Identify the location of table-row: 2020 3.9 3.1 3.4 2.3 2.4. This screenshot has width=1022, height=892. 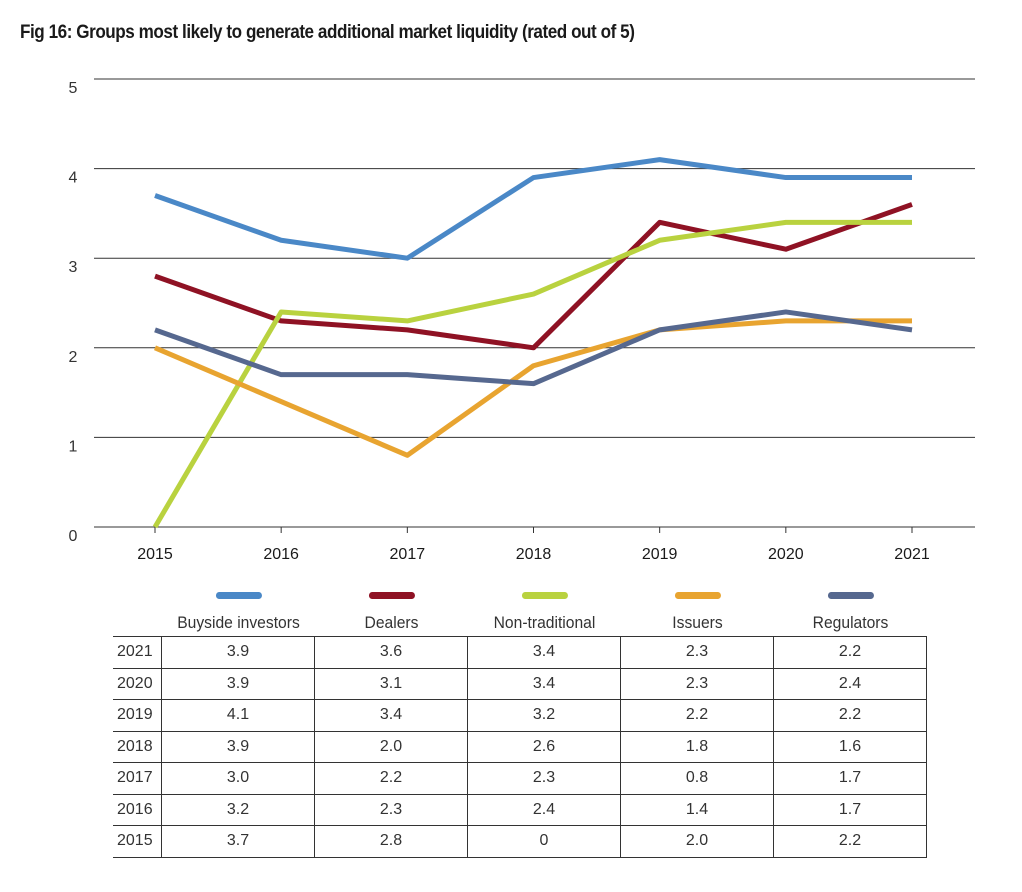
(520, 683).